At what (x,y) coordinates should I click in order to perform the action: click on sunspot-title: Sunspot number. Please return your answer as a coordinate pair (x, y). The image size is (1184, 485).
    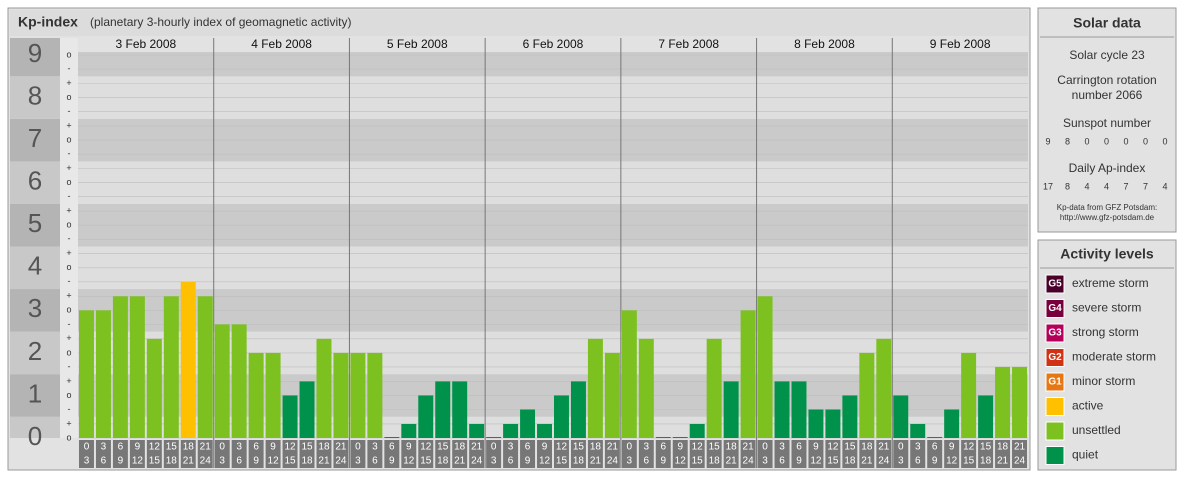
    Looking at the image, I should click on (1107, 123).